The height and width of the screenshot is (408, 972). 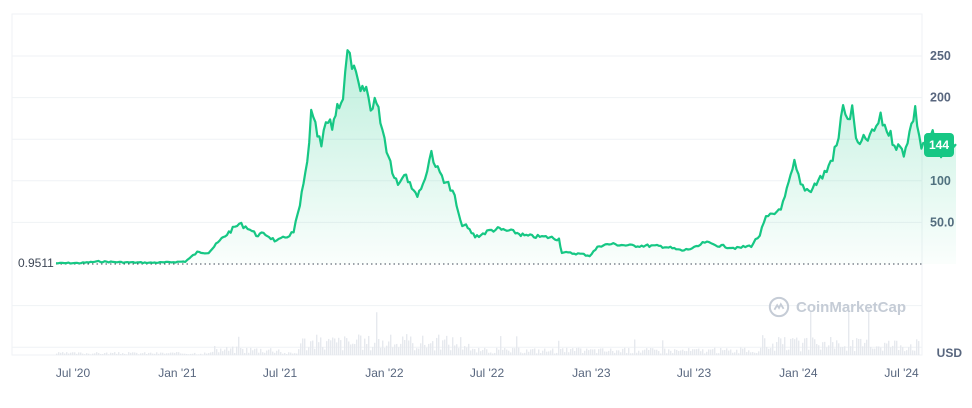 What do you see at coordinates (949, 353) in the screenshot?
I see `currency-label: USD` at bounding box center [949, 353].